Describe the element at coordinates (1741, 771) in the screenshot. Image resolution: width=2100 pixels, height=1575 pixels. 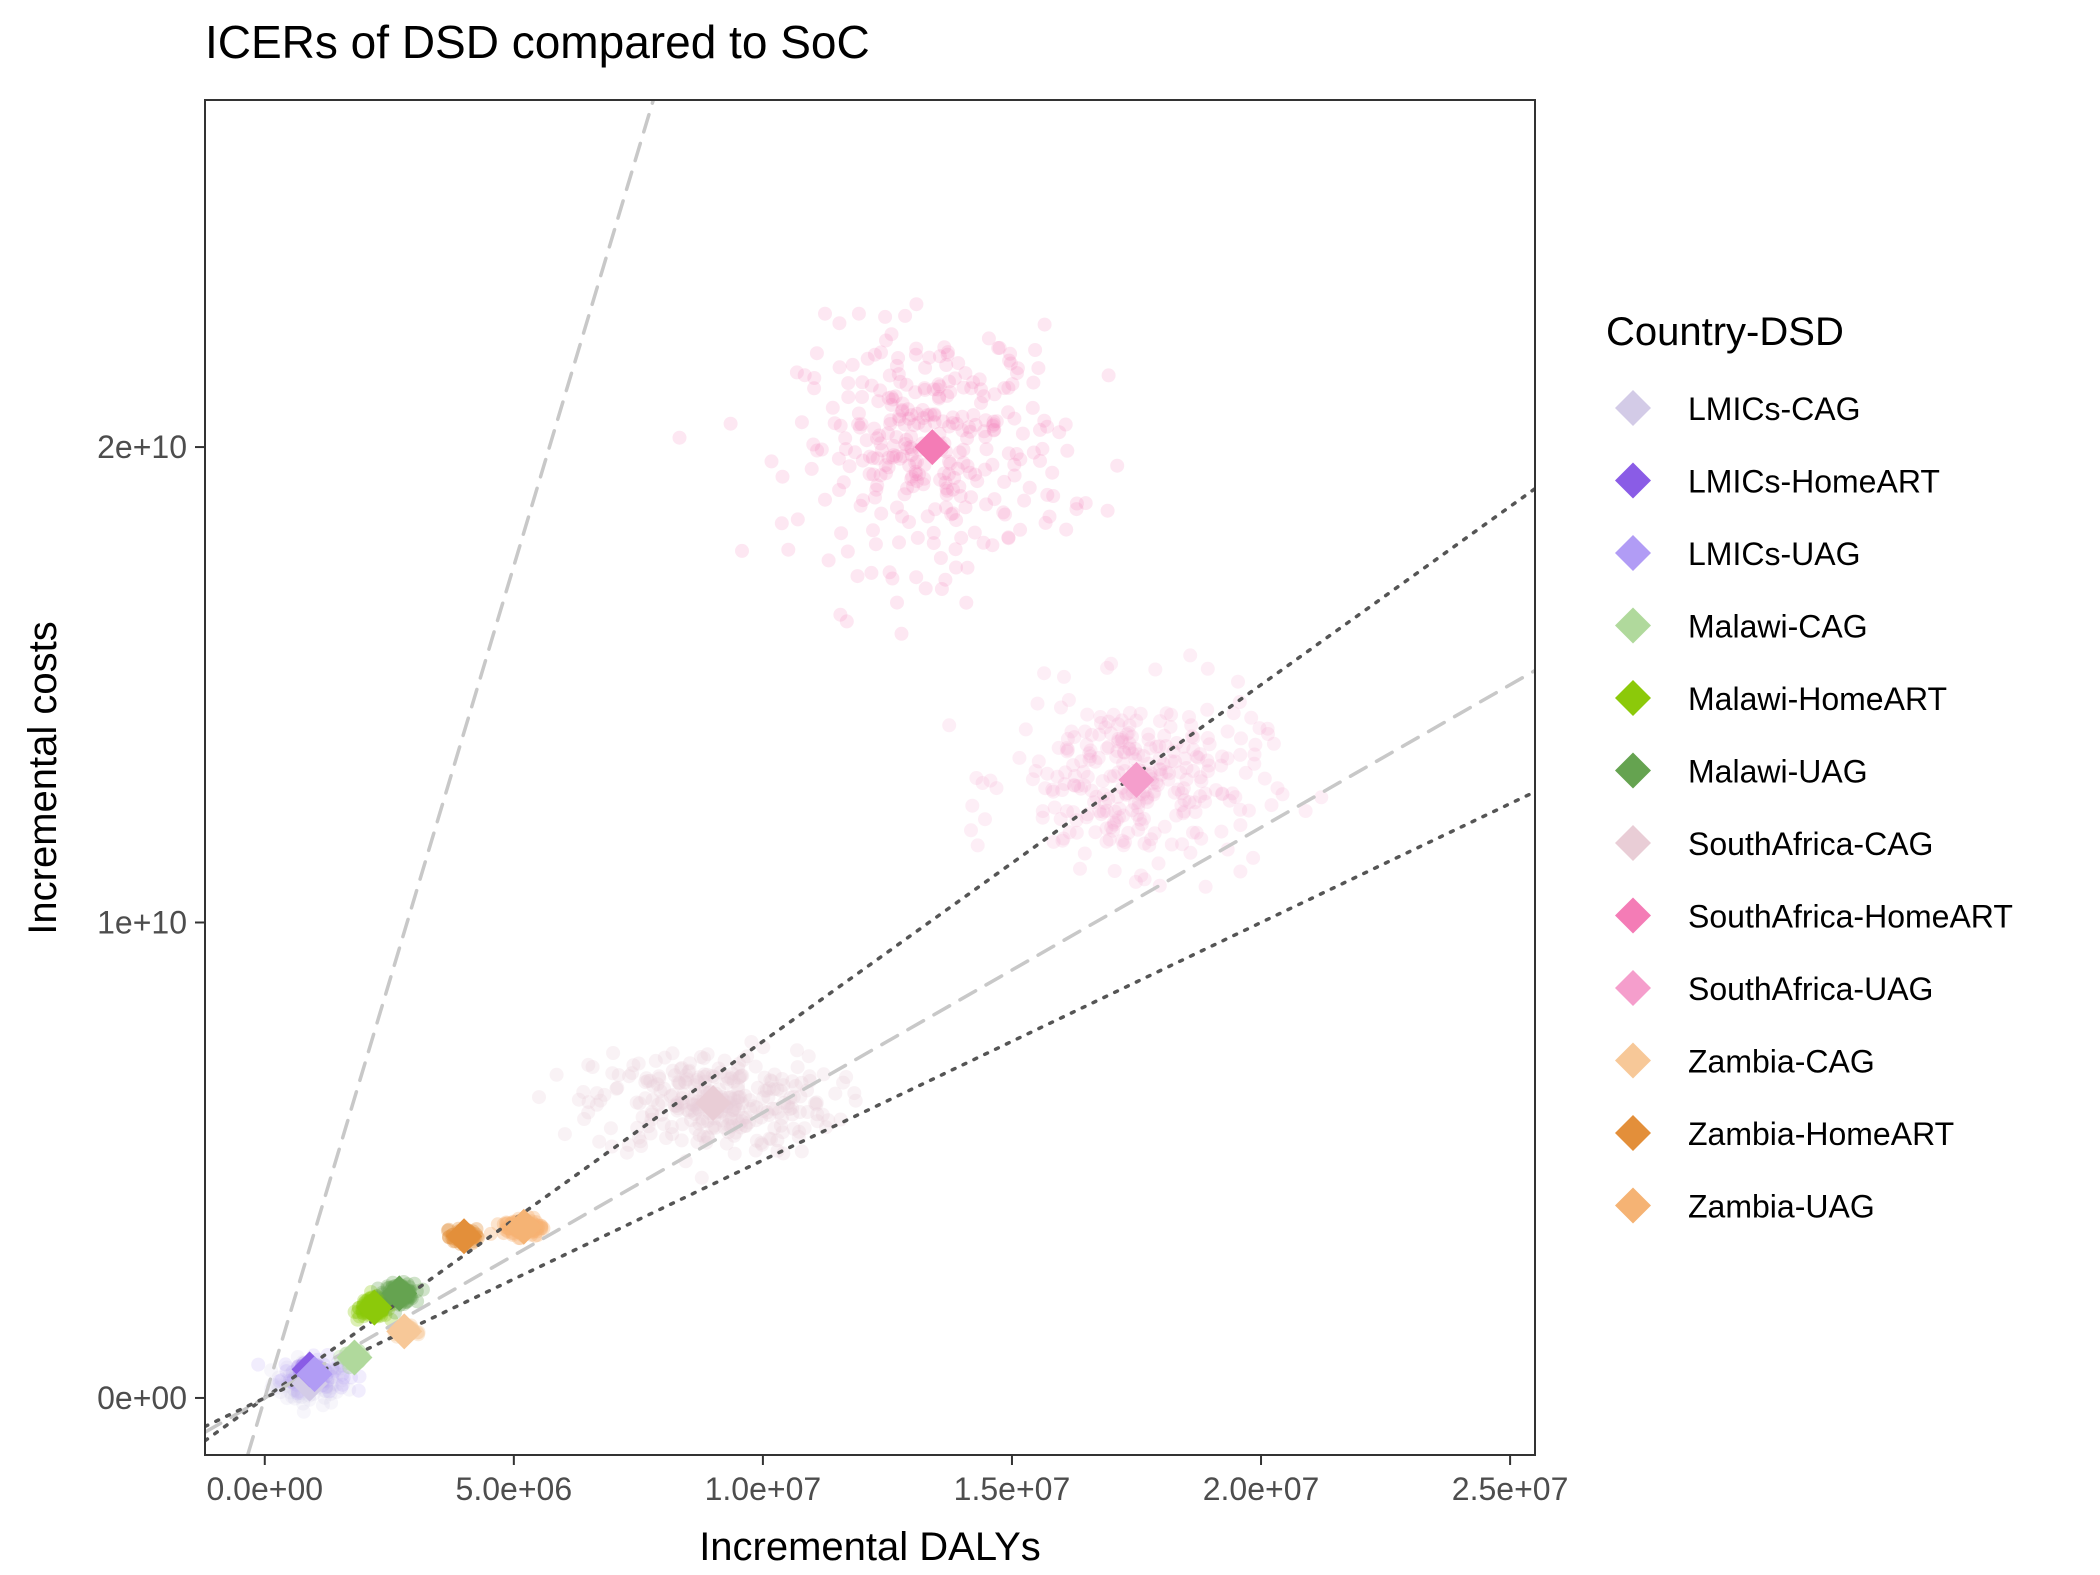
I see `legend-item-malawi-uag: Malawi-UAG` at that location.